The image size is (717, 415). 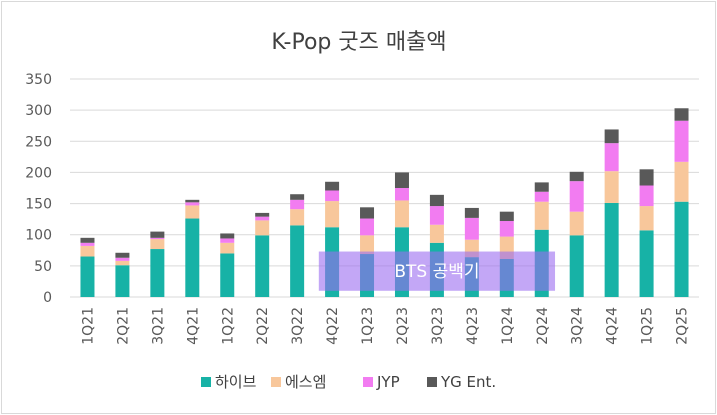 I want to click on x-tick-label: 4Q23, so click(x=473, y=326).